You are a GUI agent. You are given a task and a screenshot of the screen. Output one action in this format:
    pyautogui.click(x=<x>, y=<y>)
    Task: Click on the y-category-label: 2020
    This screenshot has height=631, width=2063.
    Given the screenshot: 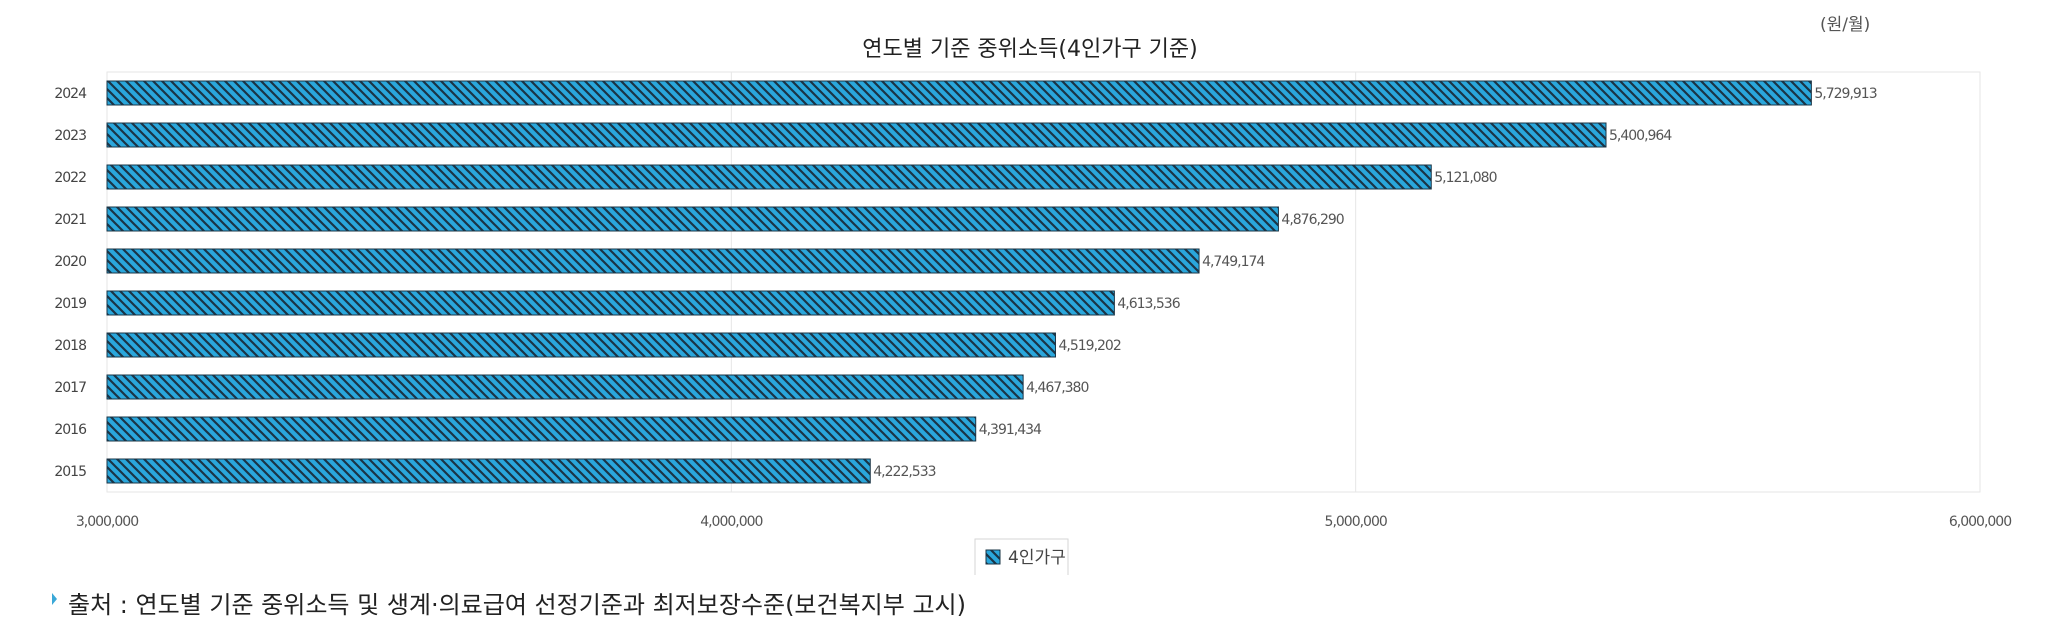 What is the action you would take?
    pyautogui.click(x=70, y=262)
    